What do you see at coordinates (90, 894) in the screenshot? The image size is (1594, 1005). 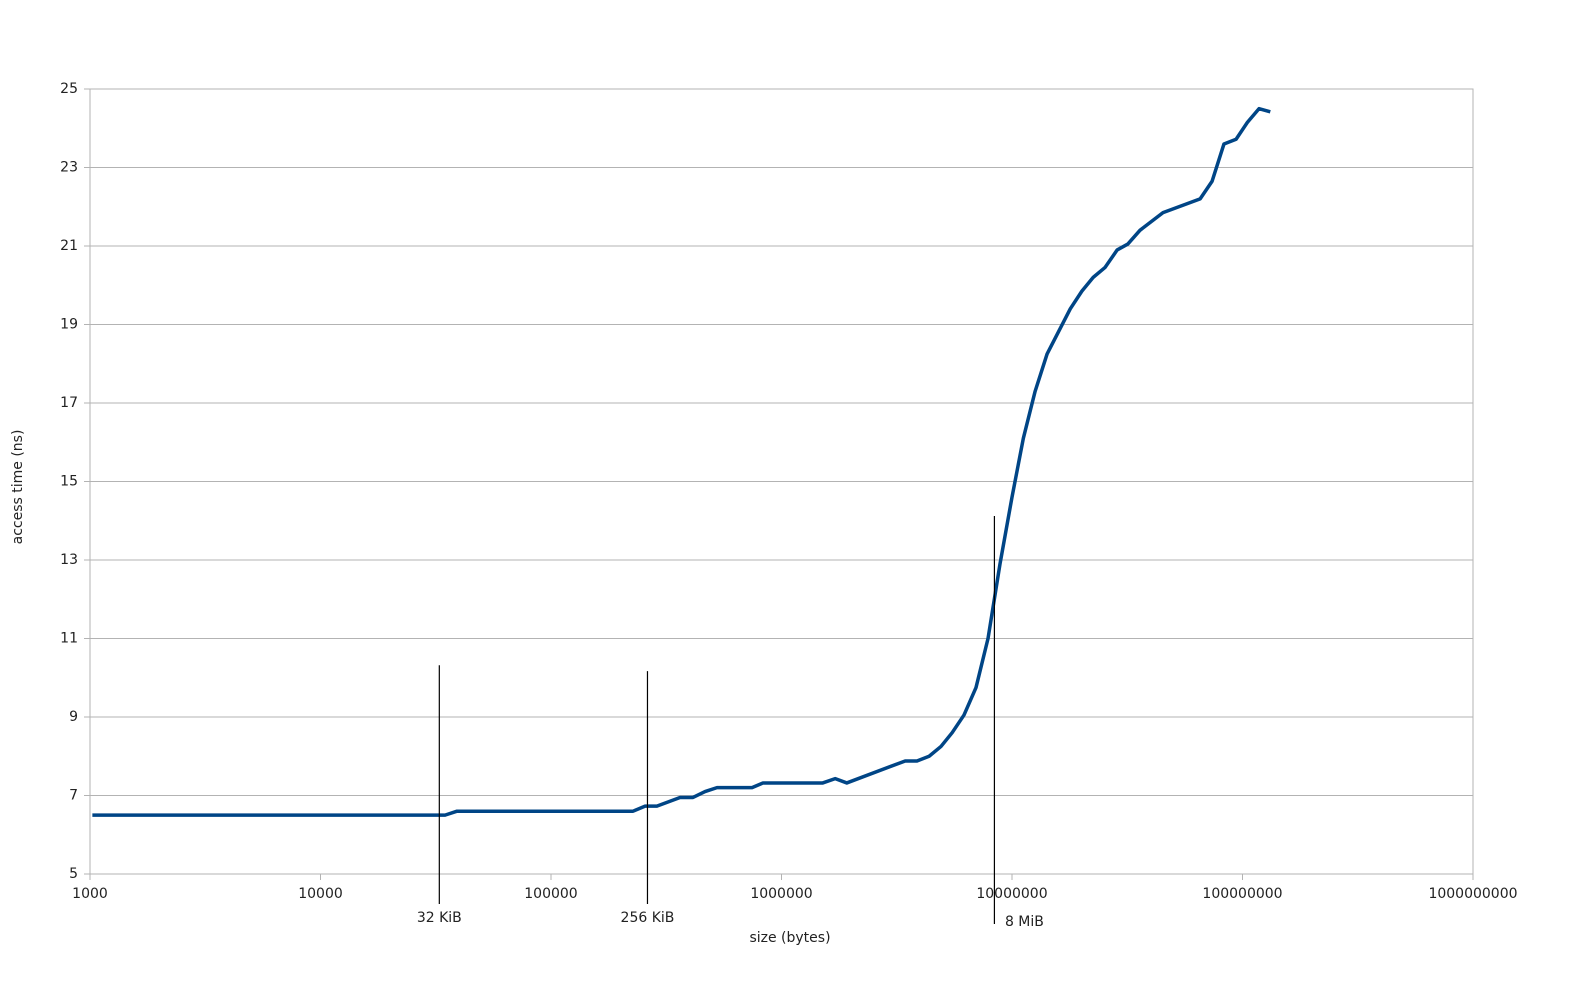 I see `x-tick-label: 1000` at bounding box center [90, 894].